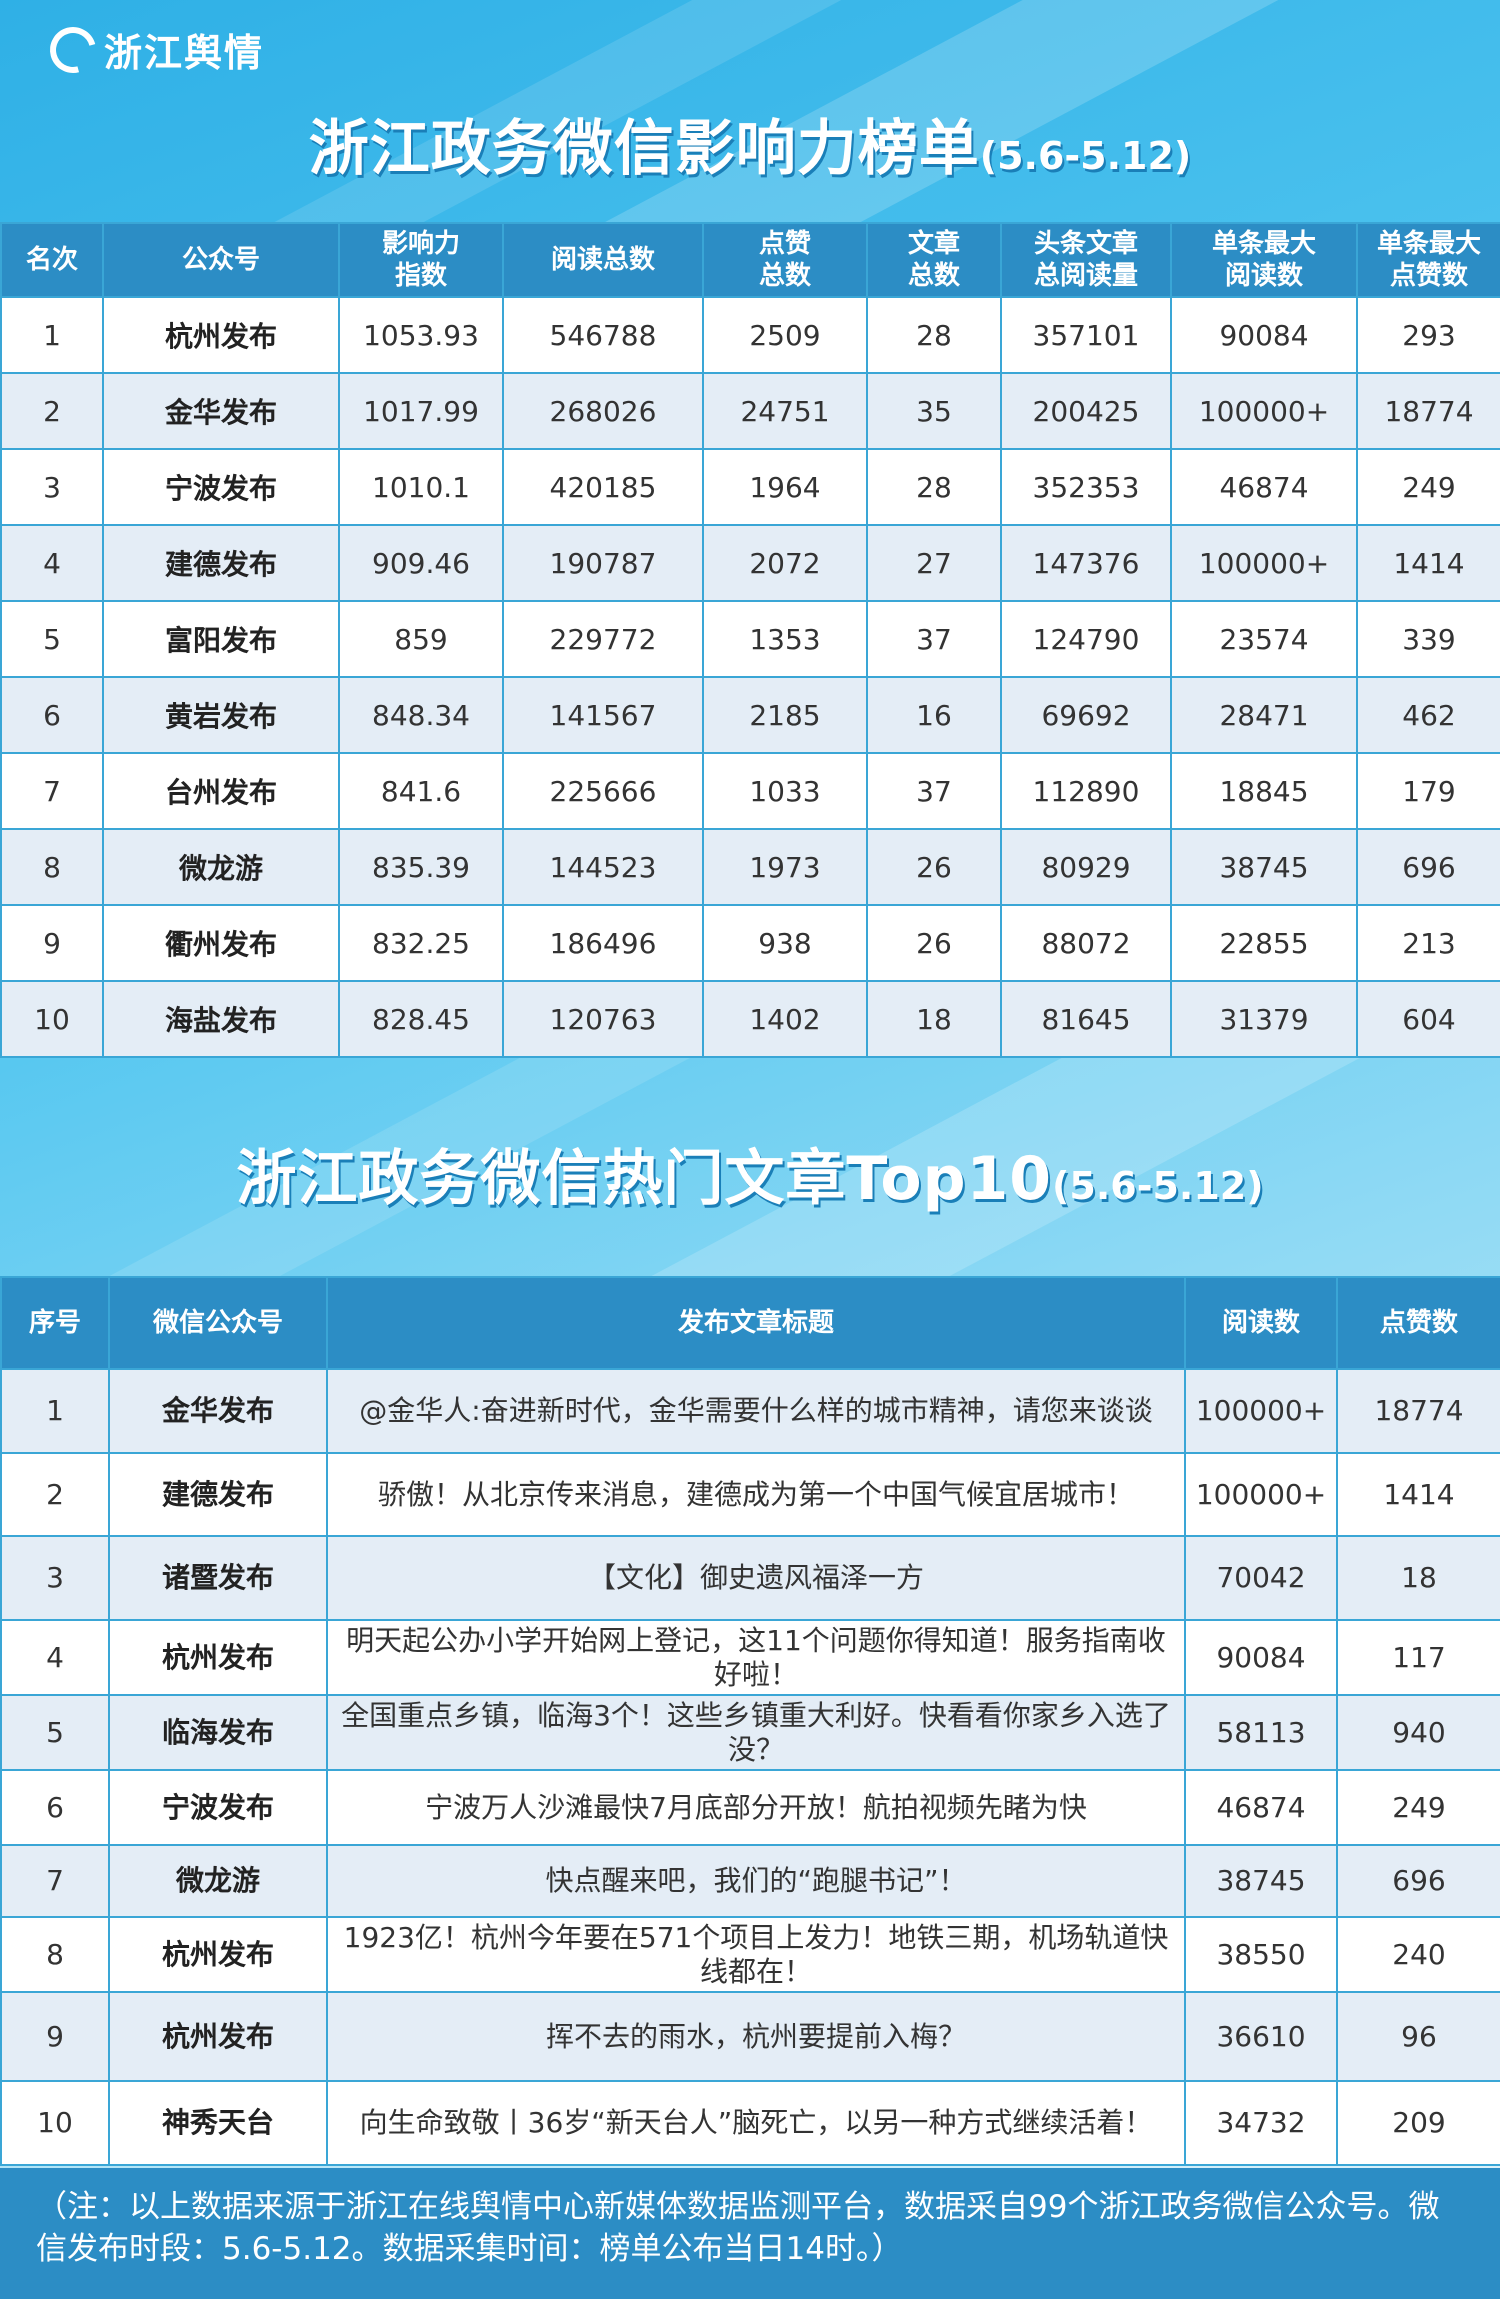 Image resolution: width=1500 pixels, height=2299 pixels. I want to click on table-cell: 357101, so click(1086, 335).